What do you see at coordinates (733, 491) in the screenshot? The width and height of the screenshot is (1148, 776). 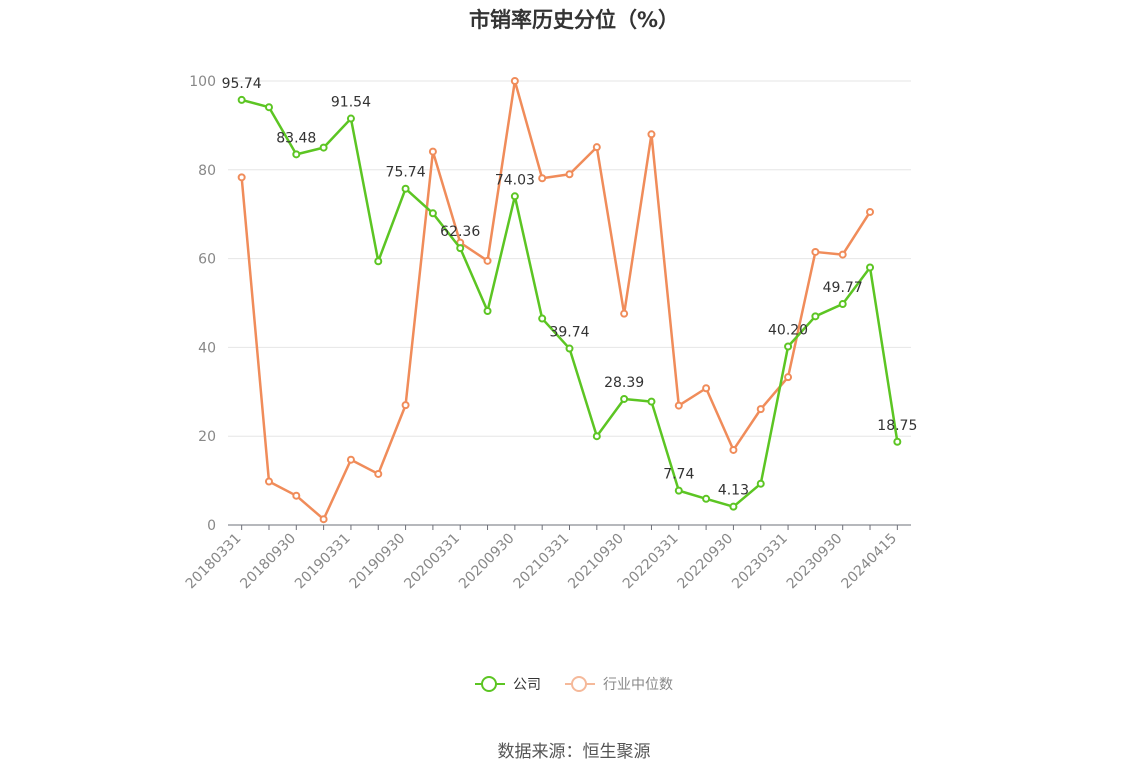 I see `data-label: 4.13` at bounding box center [733, 491].